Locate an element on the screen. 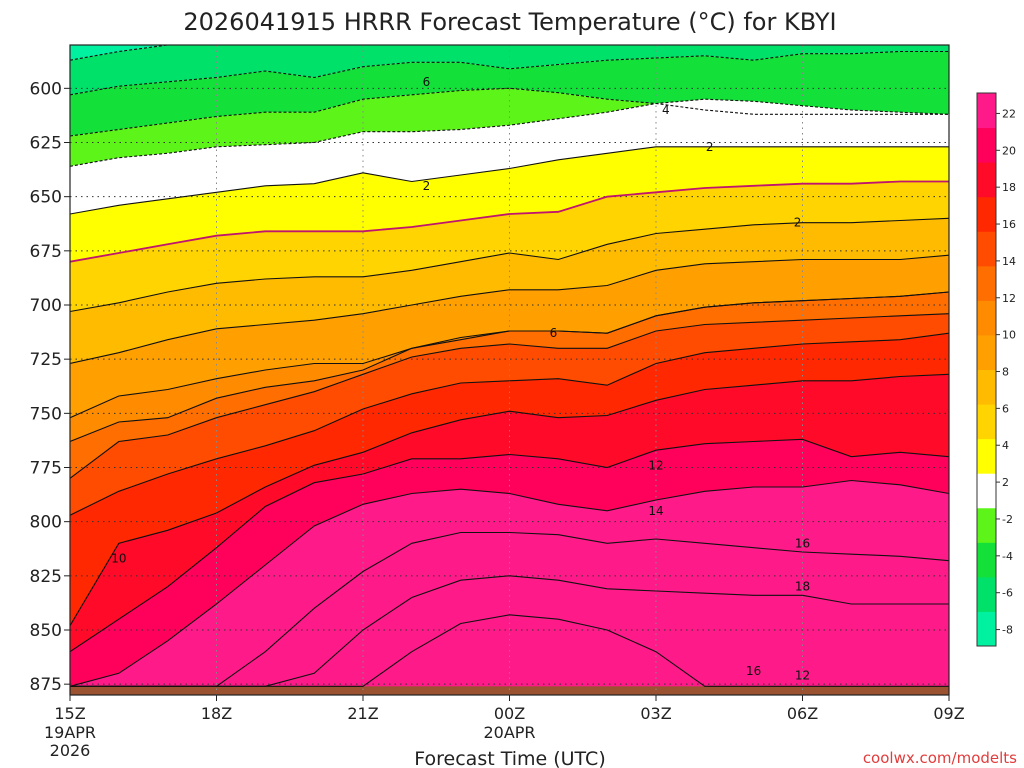 Image resolution: width=1024 pixels, height=768 pixels. contour-label: 4 is located at coordinates (666, 110).